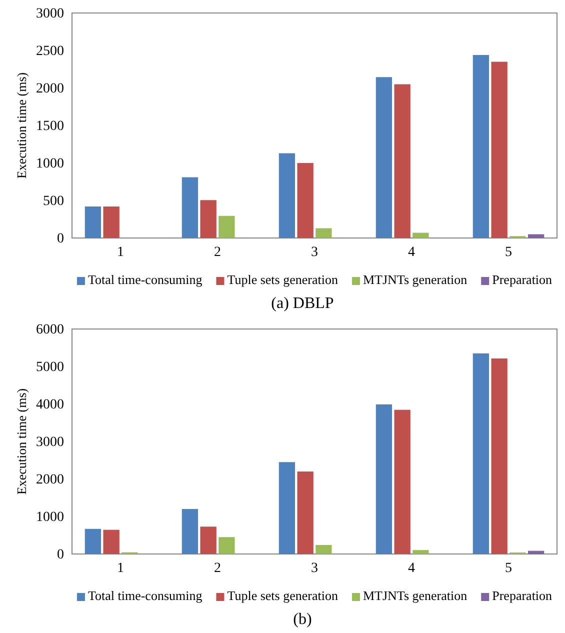  Describe the element at coordinates (50, 367) in the screenshot. I see `y-tick-label: 5000` at that location.